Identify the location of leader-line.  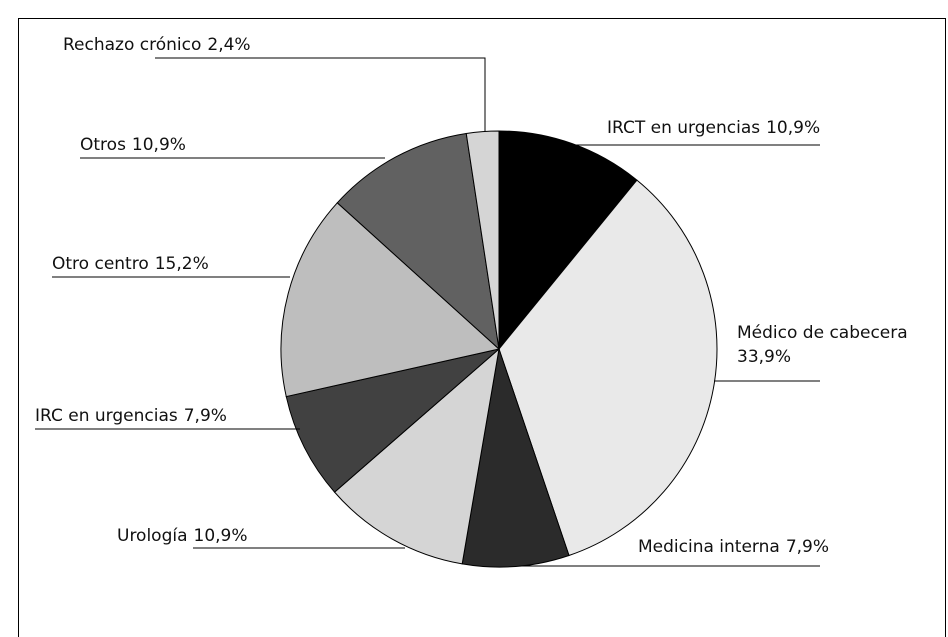
(320, 94).